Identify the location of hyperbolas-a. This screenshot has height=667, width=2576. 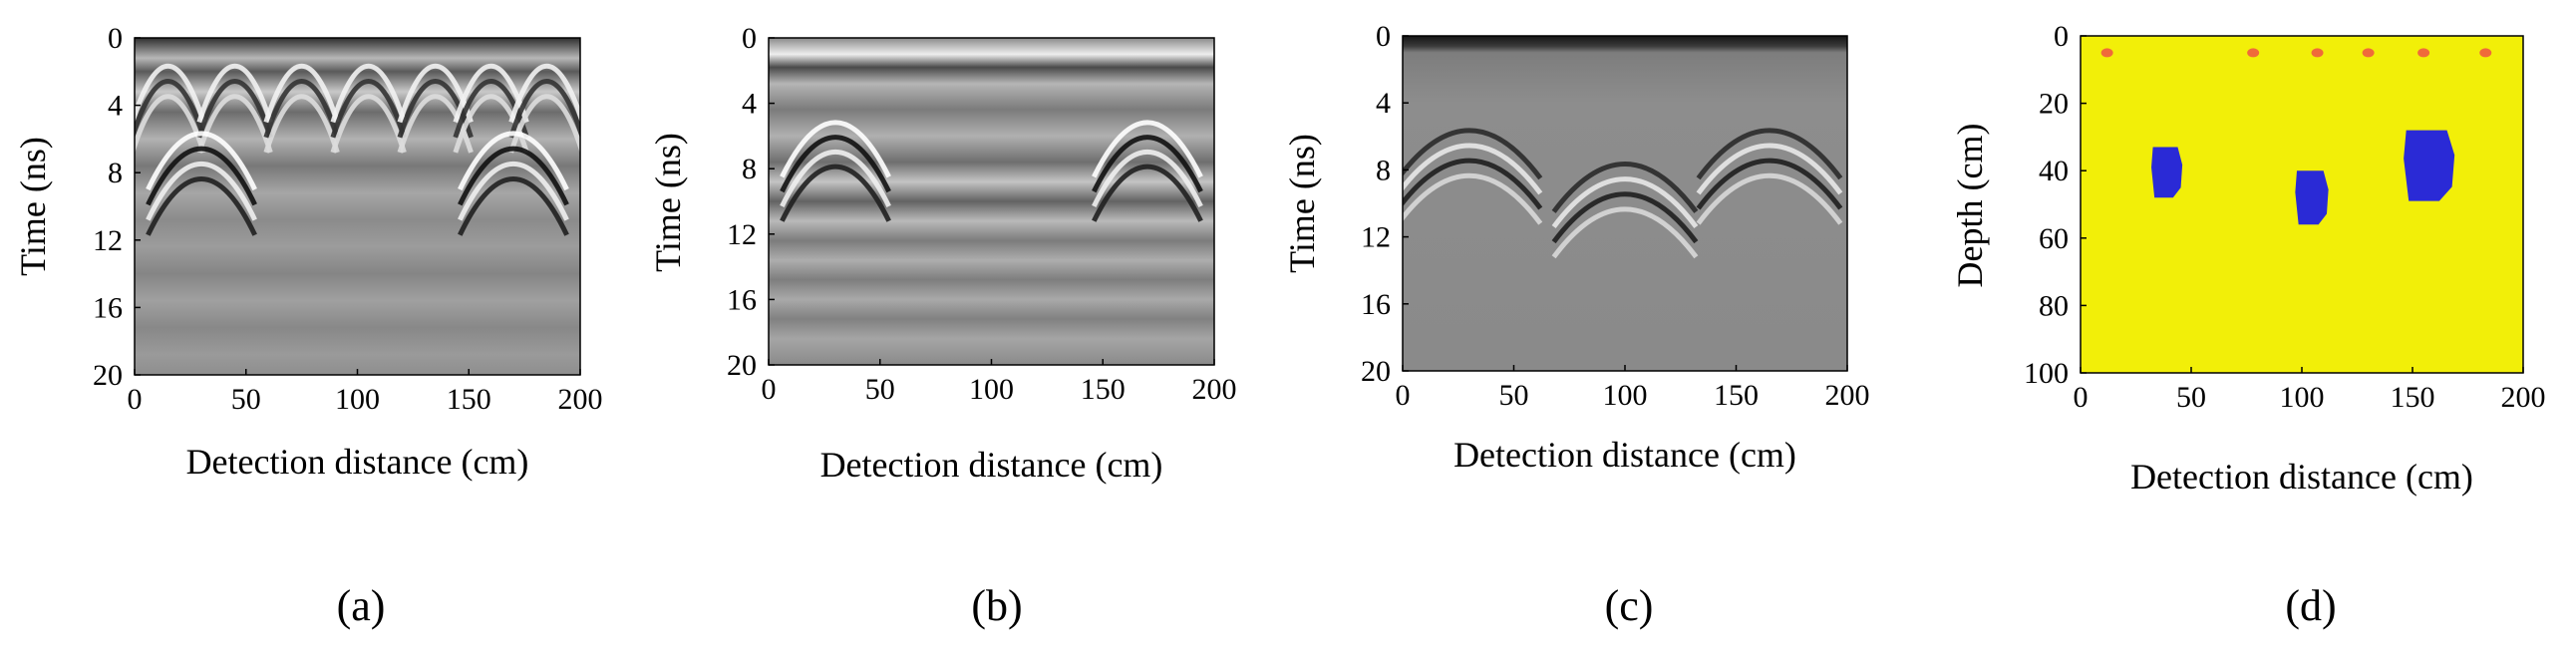
(357, 149).